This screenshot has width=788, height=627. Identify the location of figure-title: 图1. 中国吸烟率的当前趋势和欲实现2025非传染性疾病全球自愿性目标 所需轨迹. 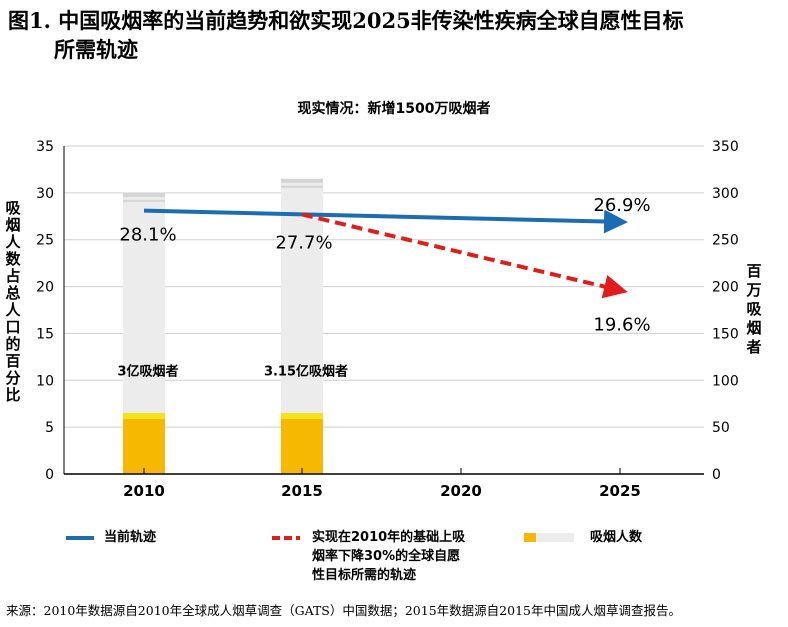
(393, 35).